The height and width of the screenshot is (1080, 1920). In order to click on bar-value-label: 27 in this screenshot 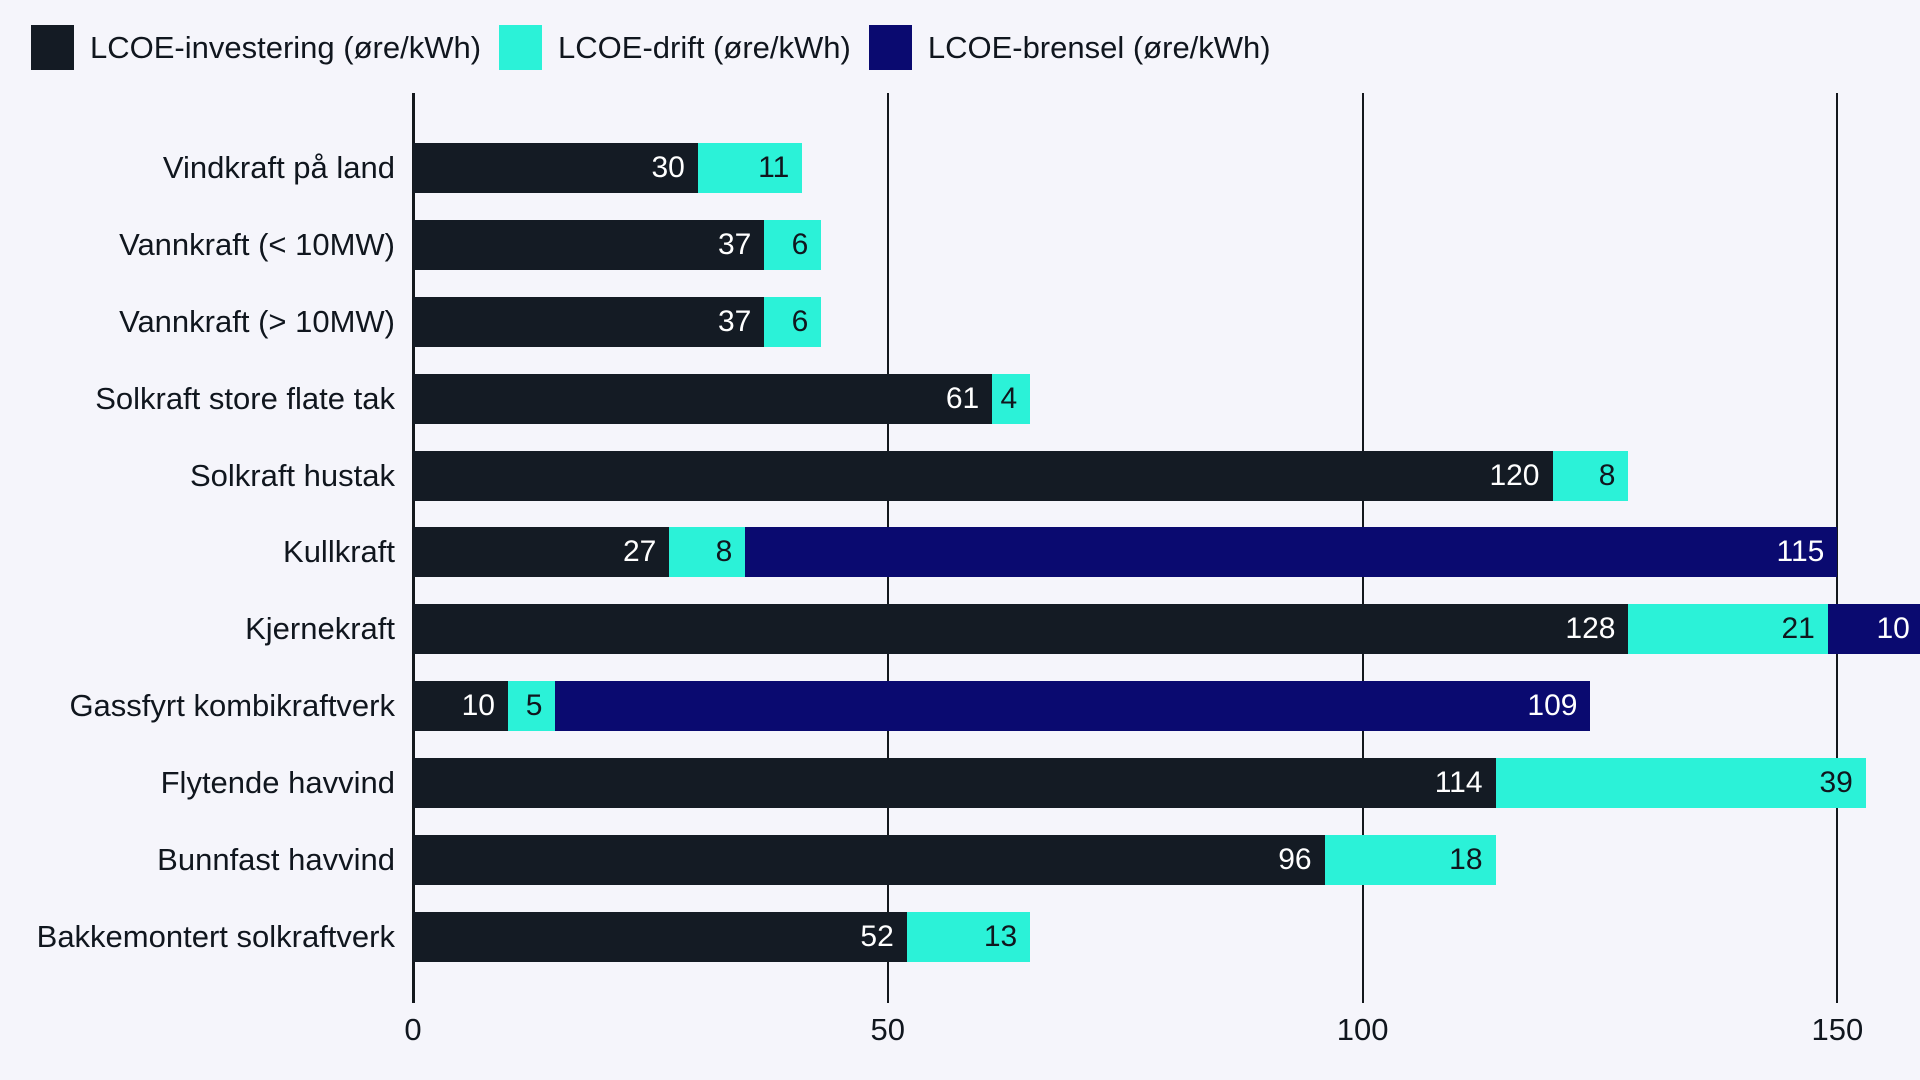, I will do `click(640, 552)`.